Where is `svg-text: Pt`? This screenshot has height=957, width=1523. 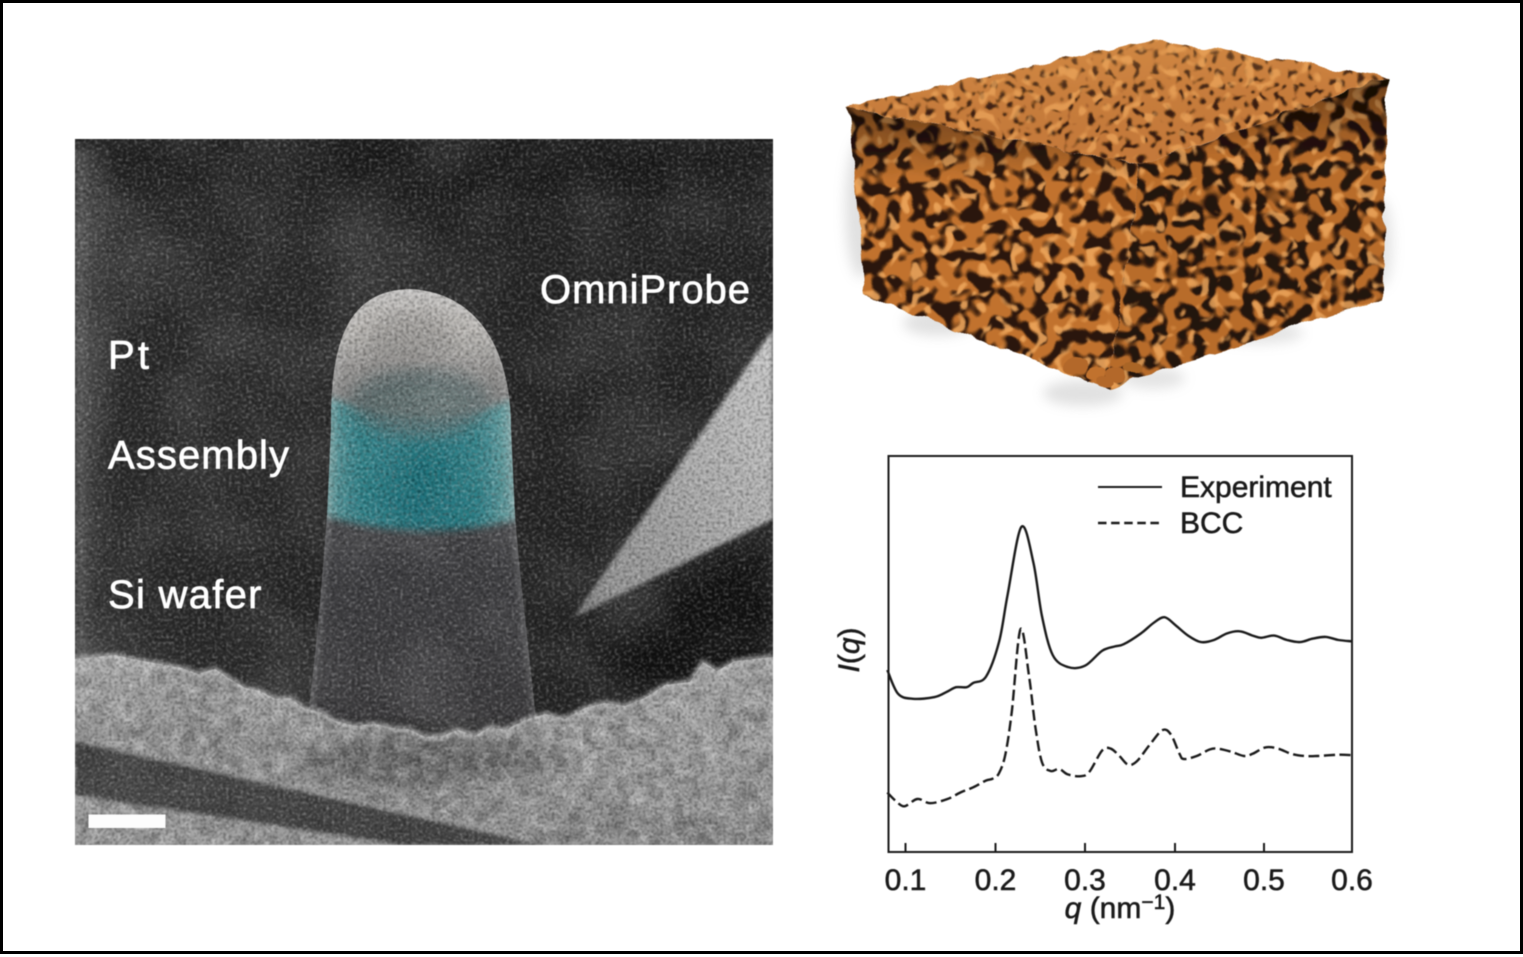 svg-text: Pt is located at coordinates (128, 356).